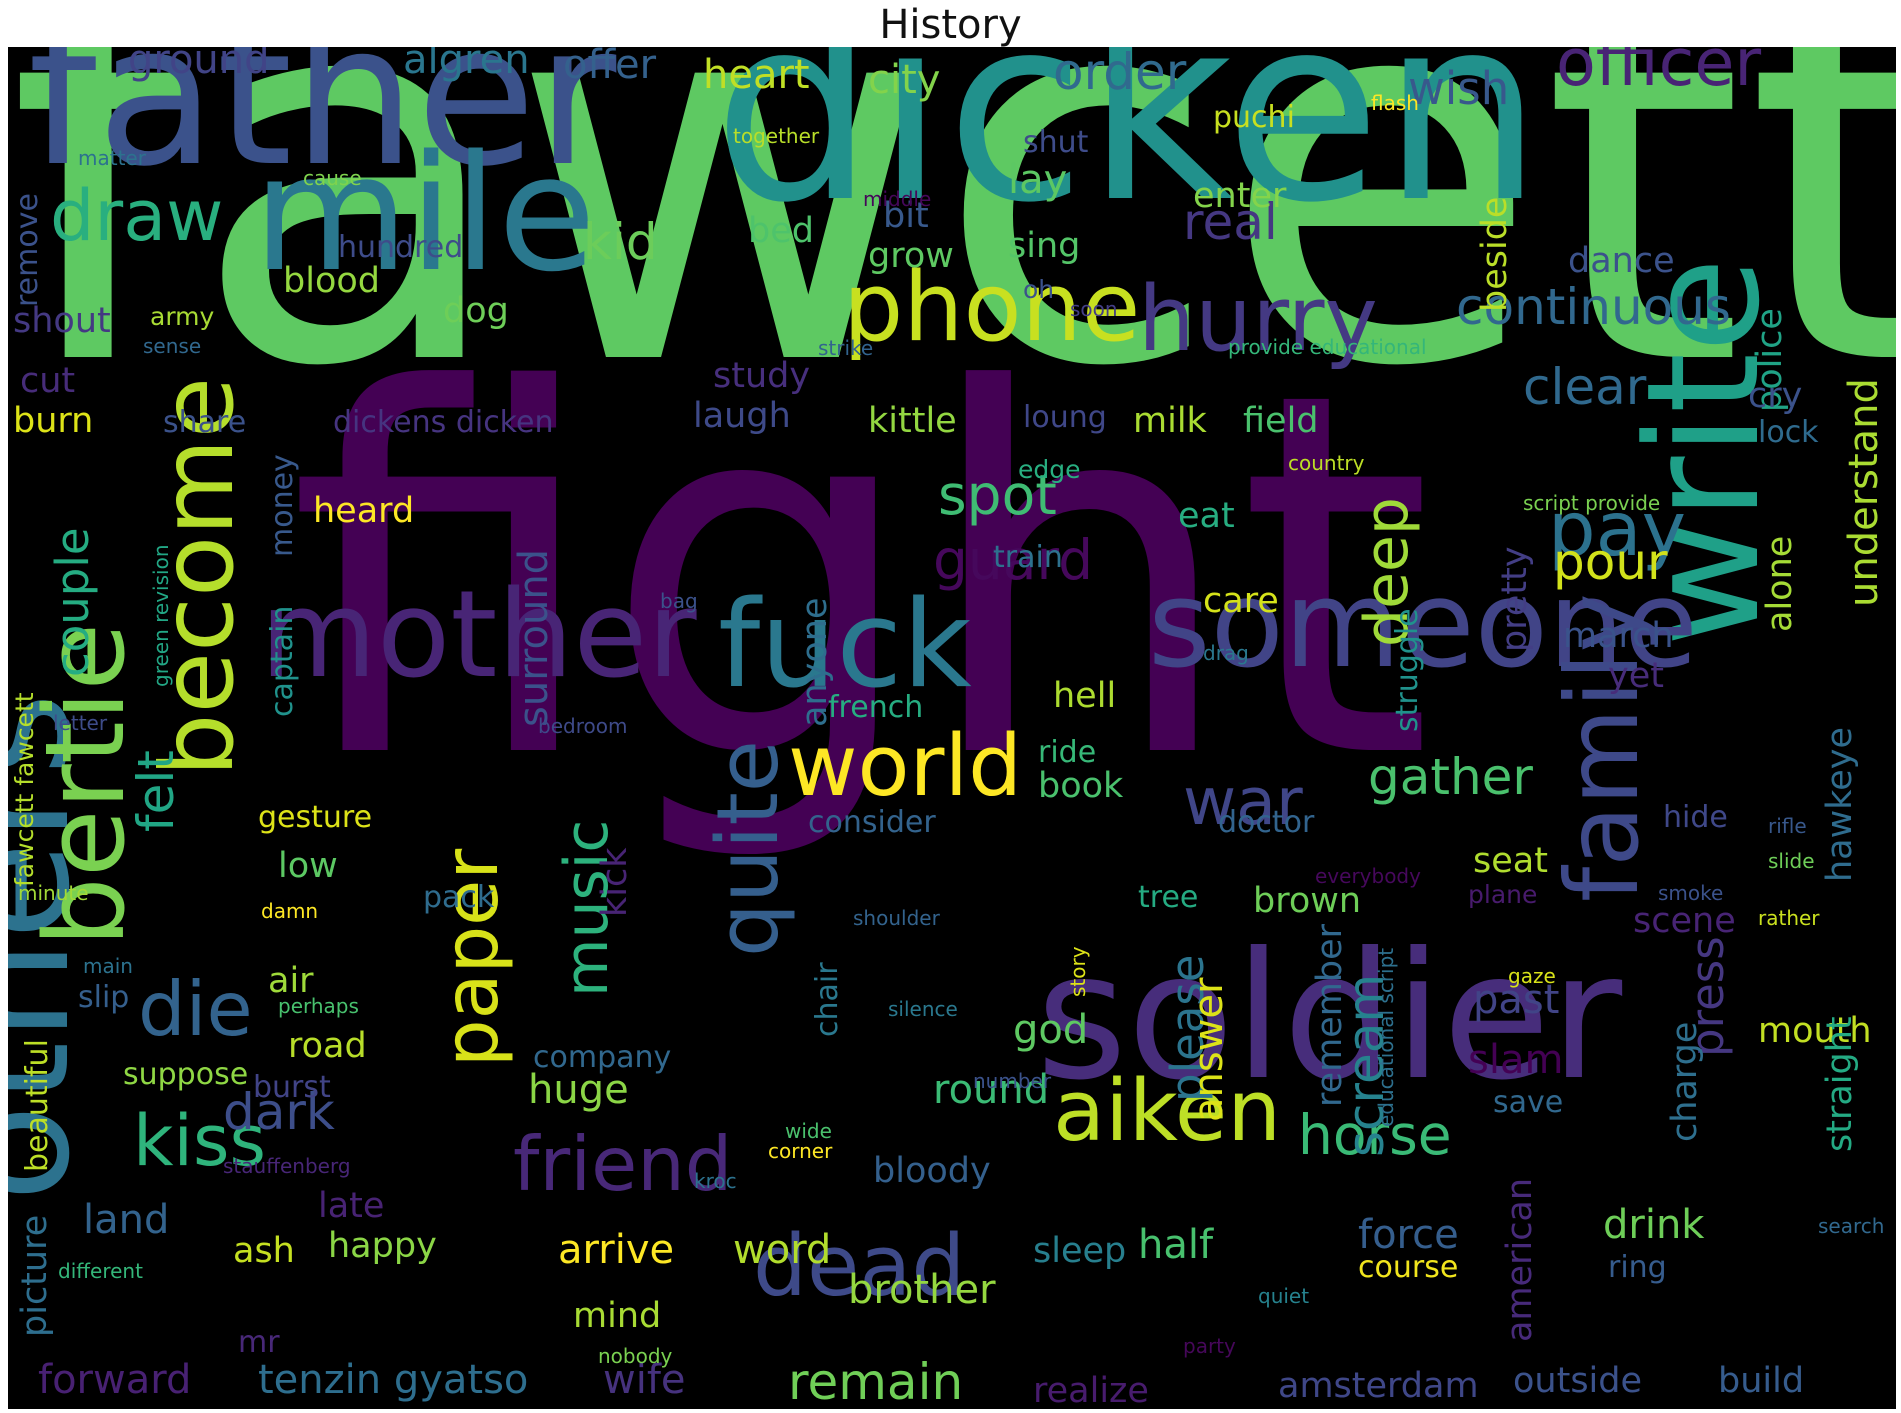 This screenshot has width=1901, height=1413. What do you see at coordinates (1128, 153) in the screenshot?
I see `word-dicken: dicken` at bounding box center [1128, 153].